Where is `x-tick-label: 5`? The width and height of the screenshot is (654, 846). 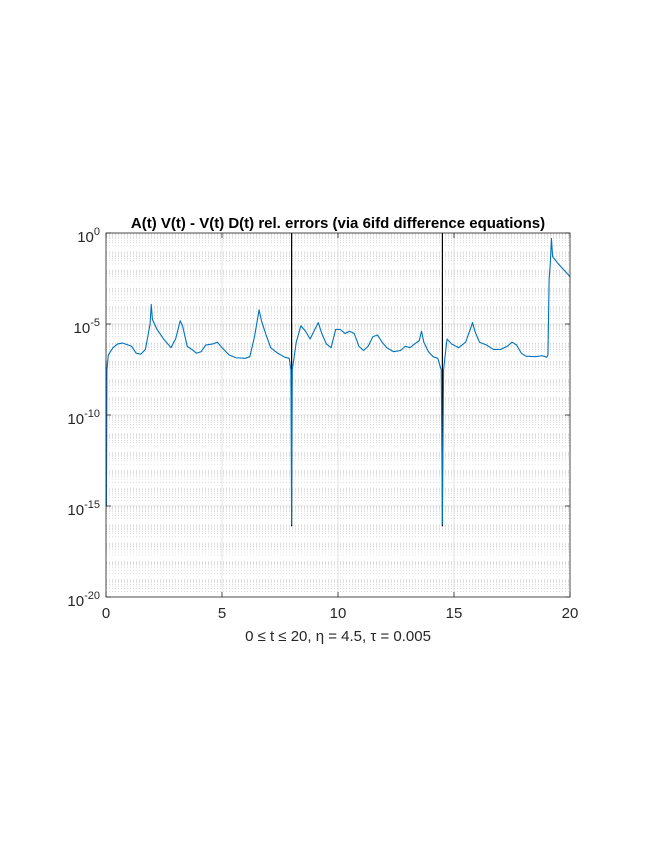
x-tick-label: 5 is located at coordinates (222, 613).